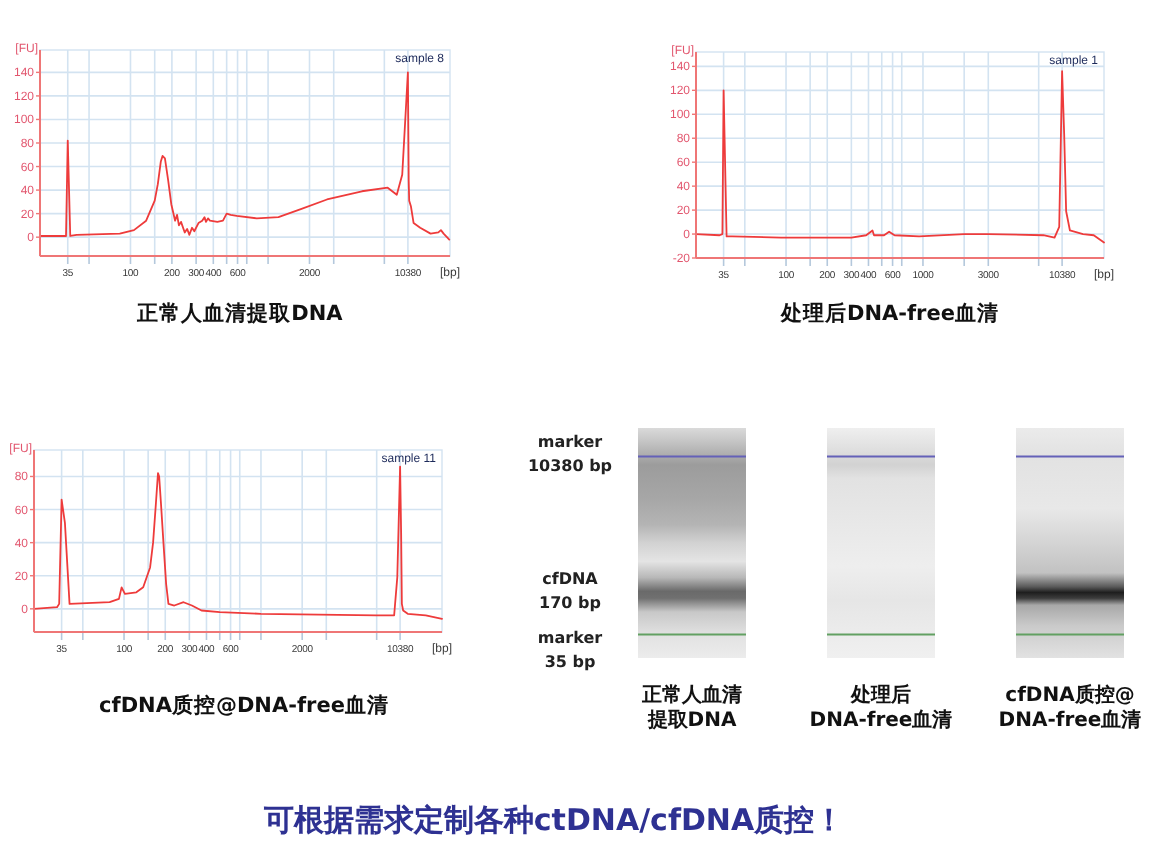 This screenshot has height=858, width=1162. Describe the element at coordinates (553, 820) in the screenshot. I see `text: 可根据需求定制各种ctDNA/cfDNA质控！` at that location.